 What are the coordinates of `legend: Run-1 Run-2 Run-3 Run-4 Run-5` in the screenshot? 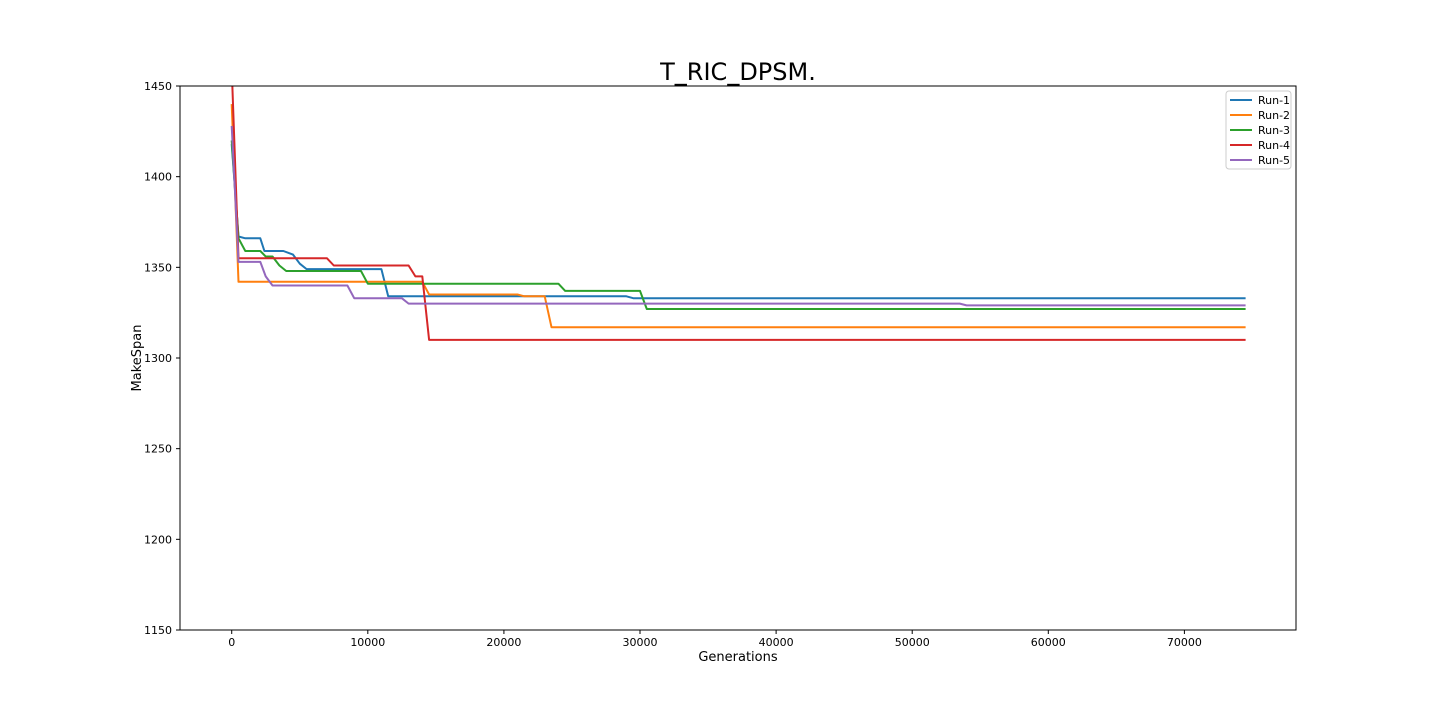 It's located at (1258, 130).